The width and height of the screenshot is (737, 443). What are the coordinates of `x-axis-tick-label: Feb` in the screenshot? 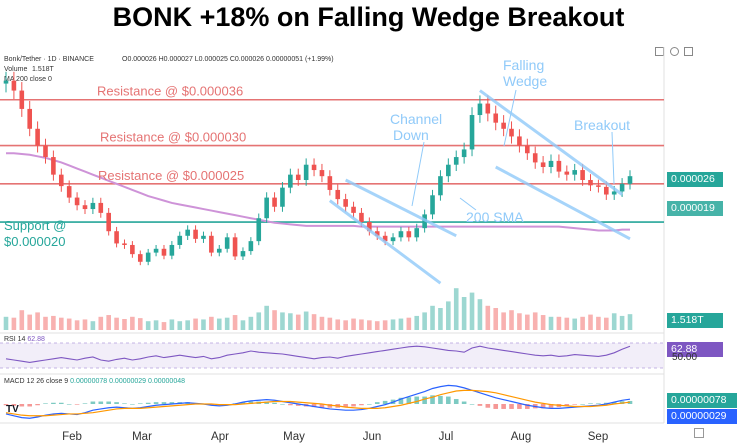 It's located at (72, 437).